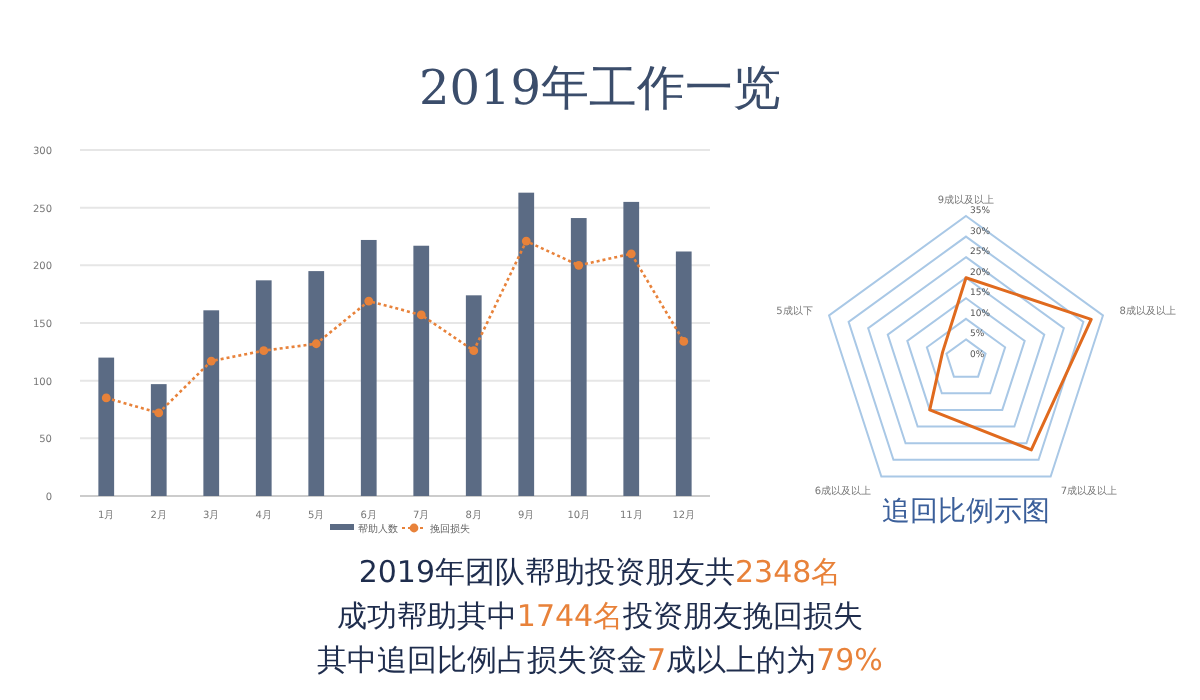 This screenshot has width=1200, height=700. What do you see at coordinates (600, 616) in the screenshot?
I see `text: 成功帮助其中1744名投资朋友挽回损失` at bounding box center [600, 616].